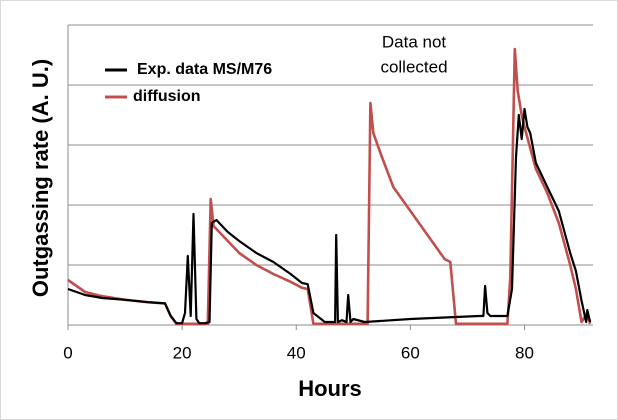 This screenshot has width=618, height=420. I want to click on x-axis-title: Hours, so click(330, 388).